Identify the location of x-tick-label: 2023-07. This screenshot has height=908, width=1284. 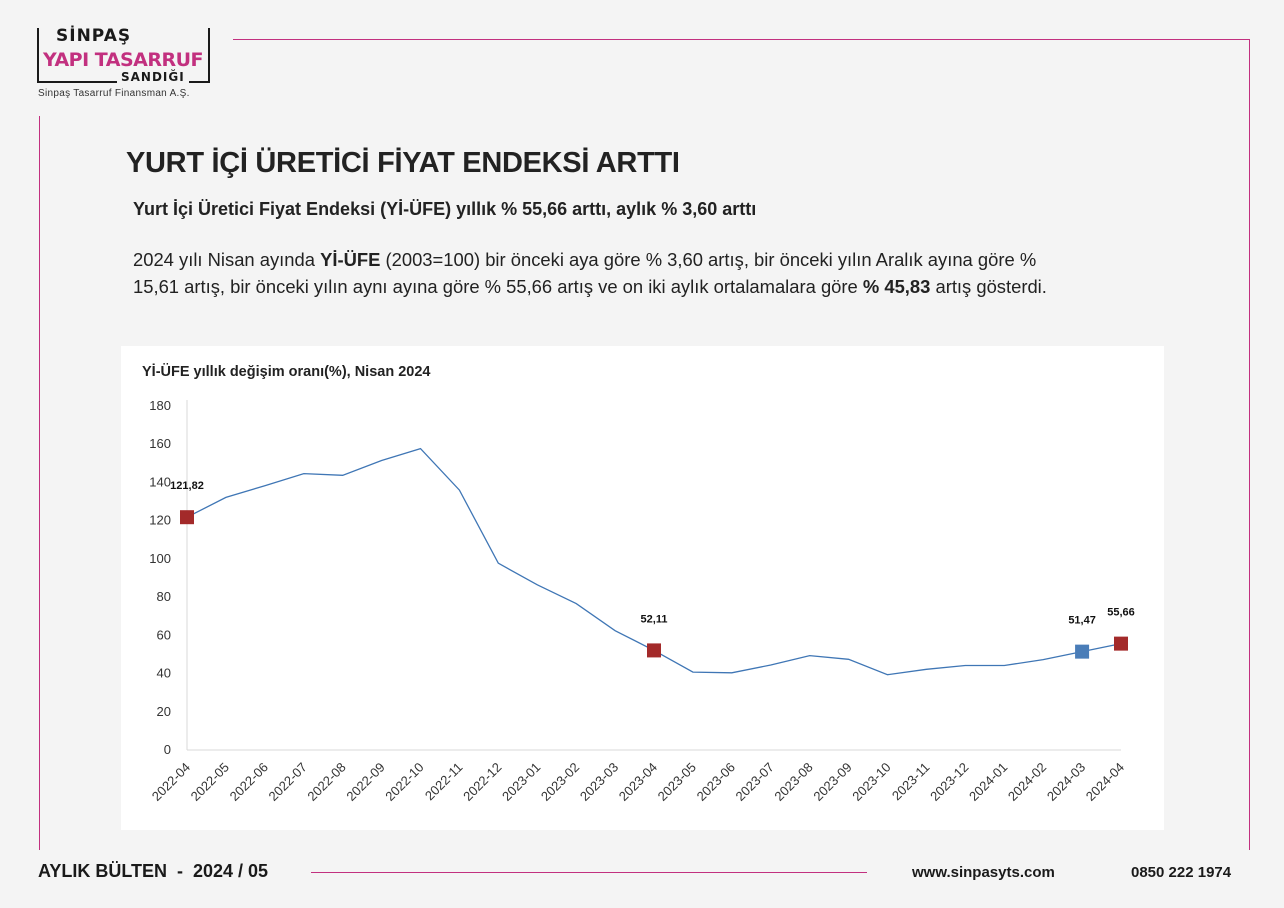
(755, 782).